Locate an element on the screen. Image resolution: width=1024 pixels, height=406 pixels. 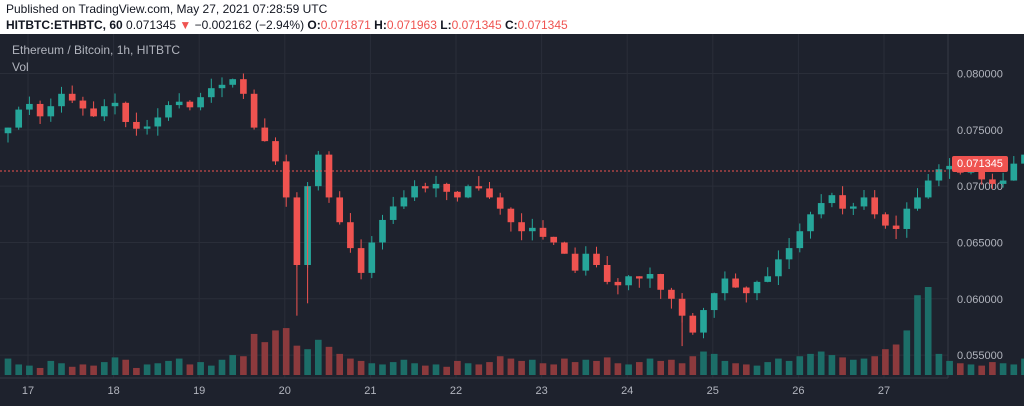
x-tick-label: 19 is located at coordinates (199, 391).